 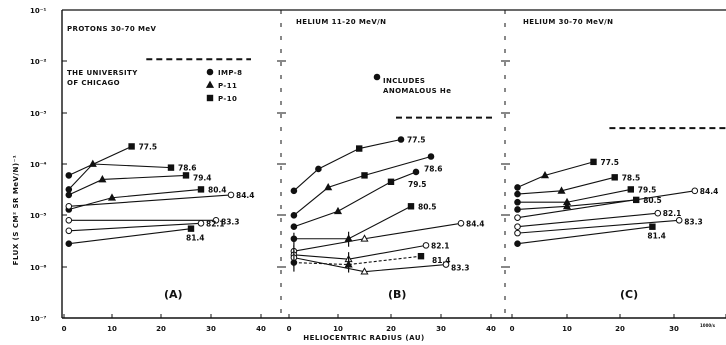 What do you see at coordinates (217, 189) in the screenshot?
I see `series-year-label: 80.4` at bounding box center [217, 189].